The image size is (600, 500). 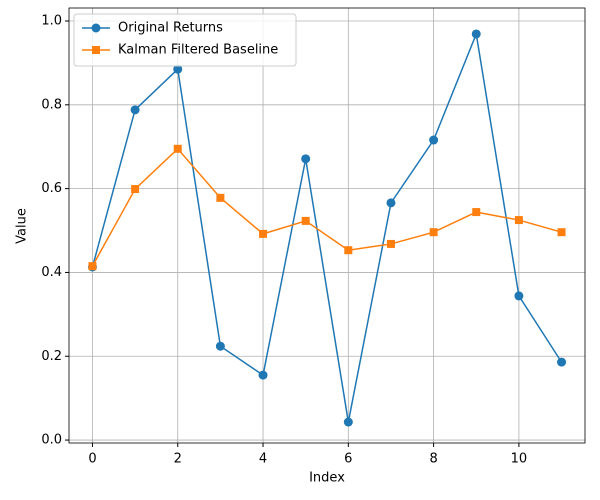 I want to click on x-tick-label: 6, so click(x=348, y=459).